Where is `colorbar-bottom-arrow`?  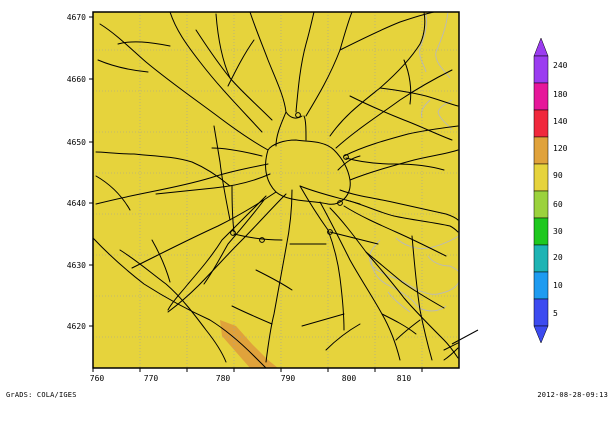 colorbar-bottom-arrow is located at coordinates (541, 334).